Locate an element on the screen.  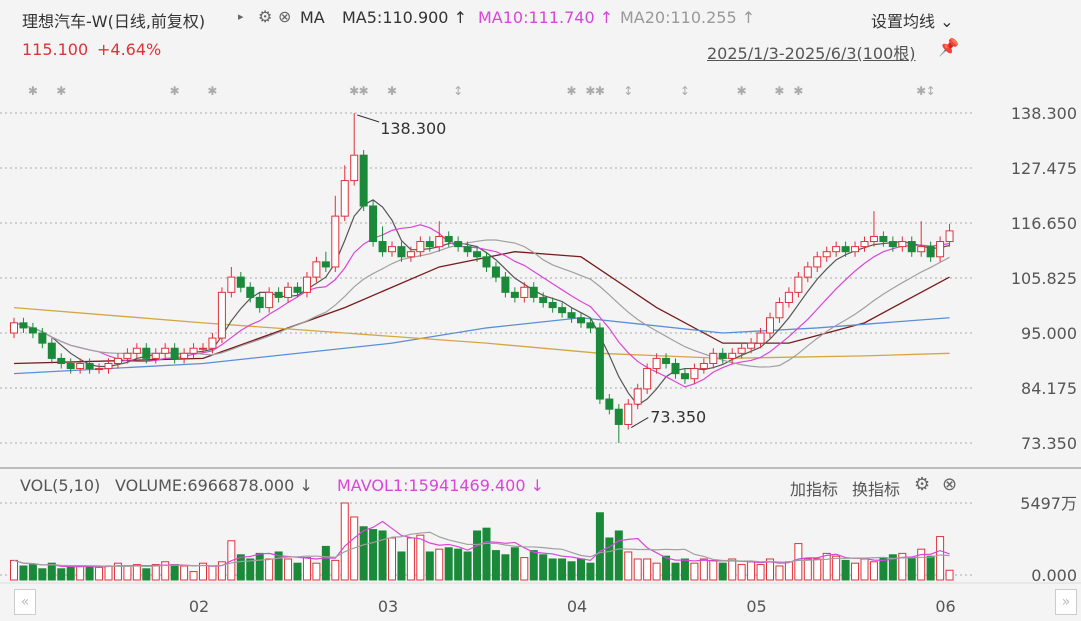
price-change: +4.64% is located at coordinates (129, 49).